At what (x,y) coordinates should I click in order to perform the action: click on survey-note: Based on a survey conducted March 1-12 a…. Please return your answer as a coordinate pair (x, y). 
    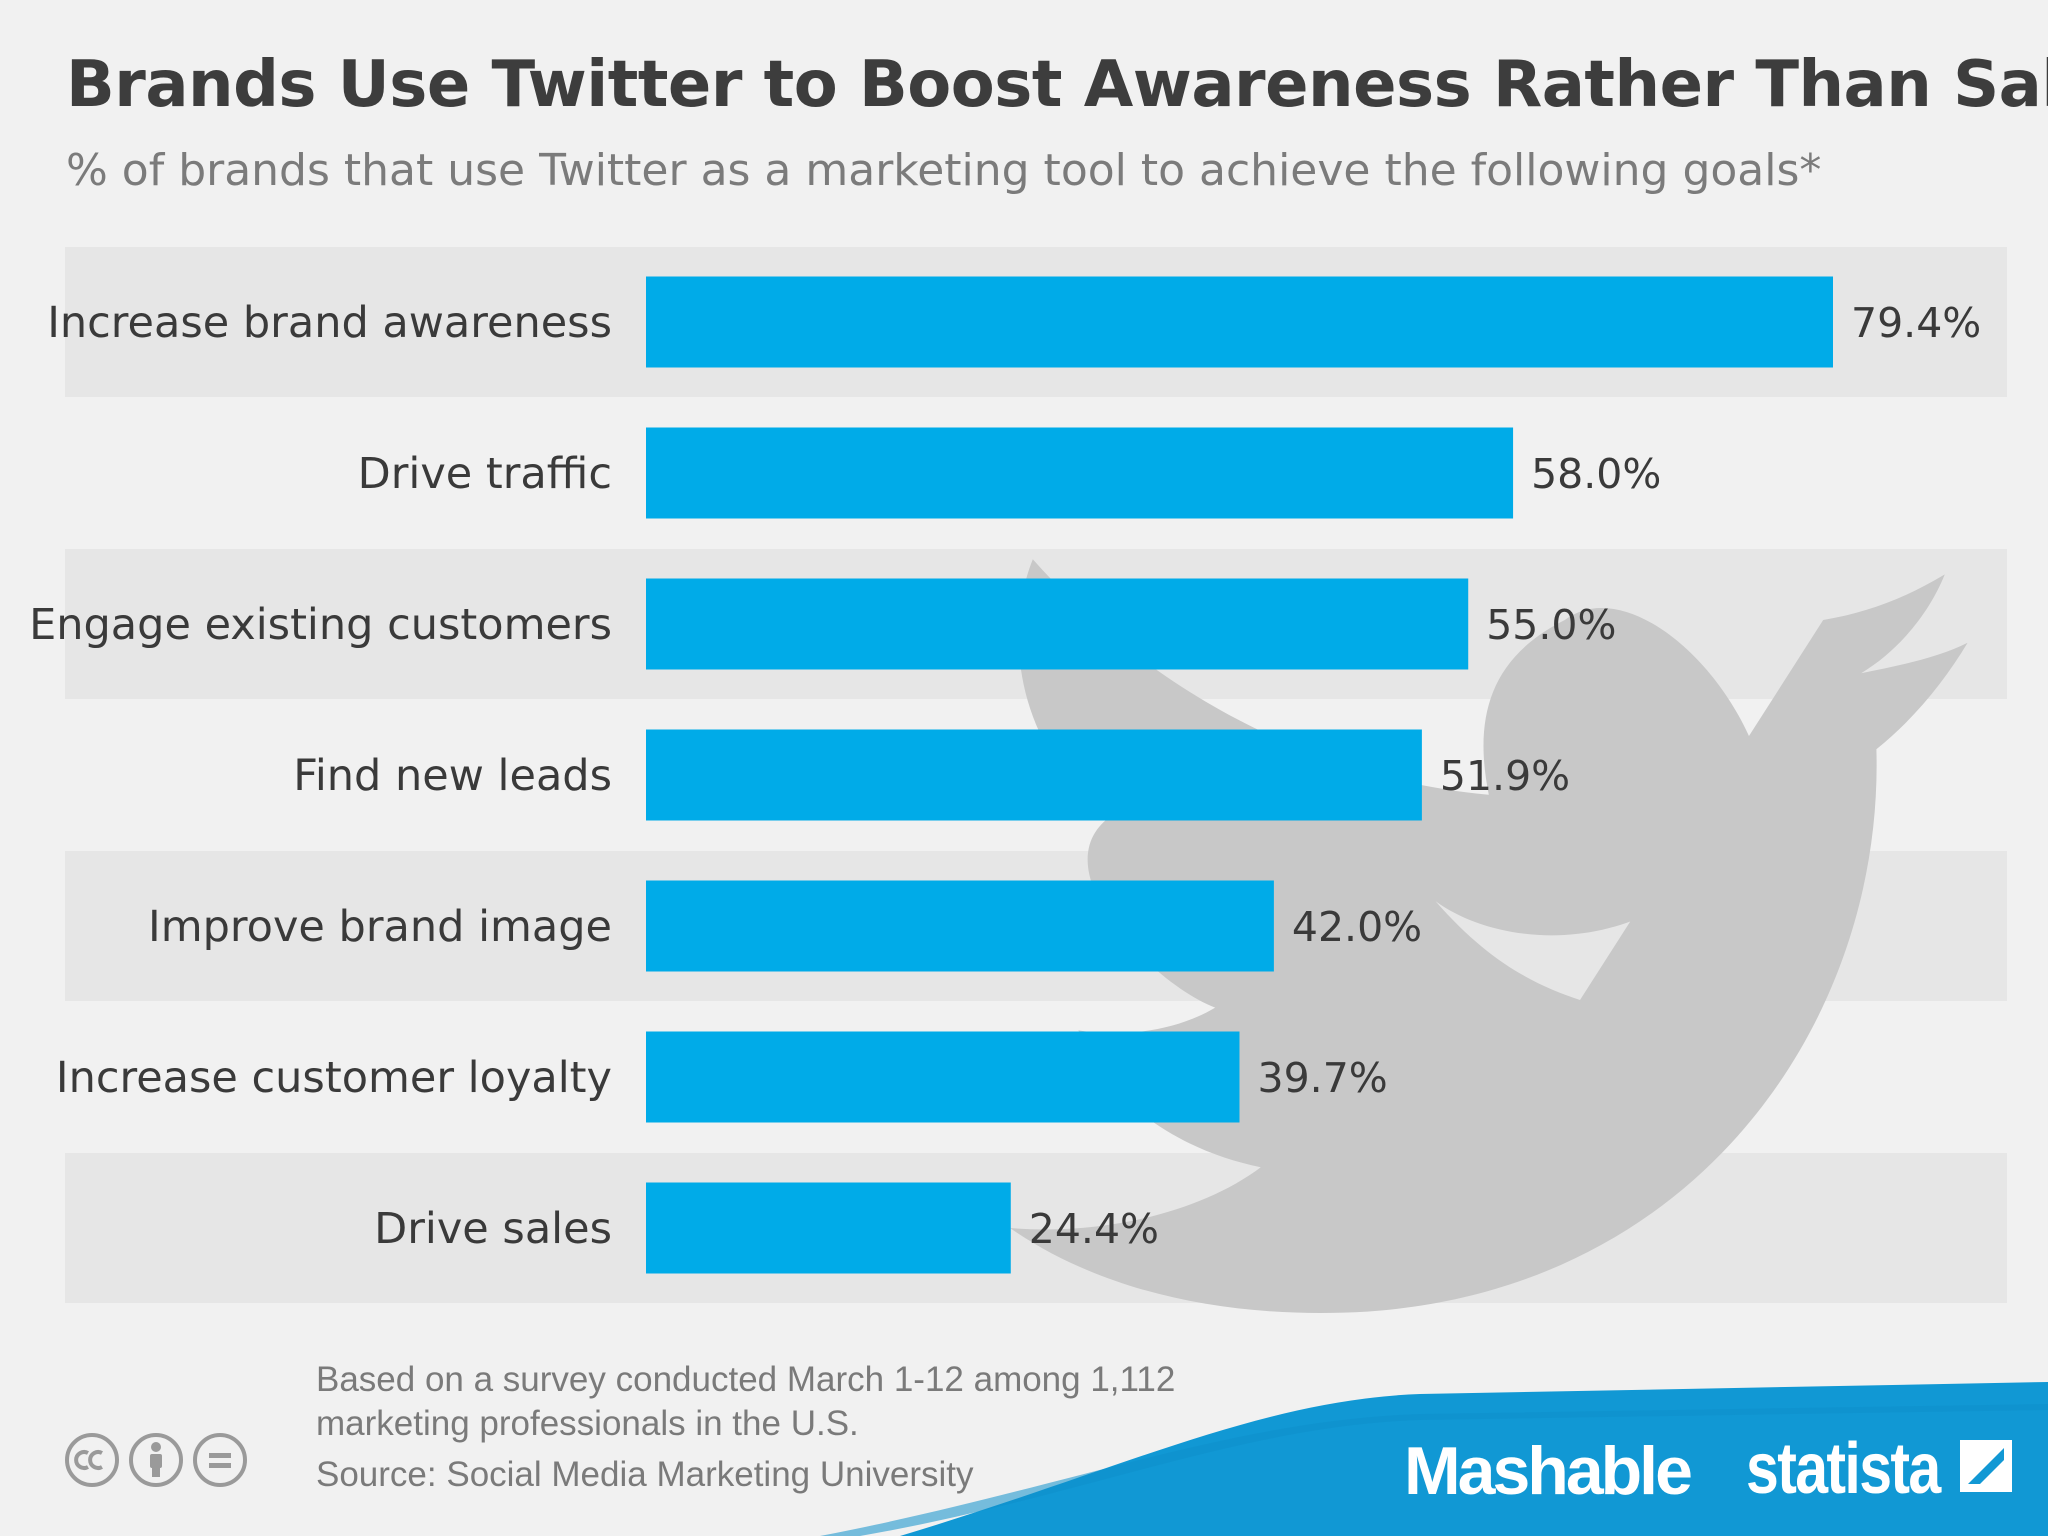
    Looking at the image, I should click on (776, 1402).